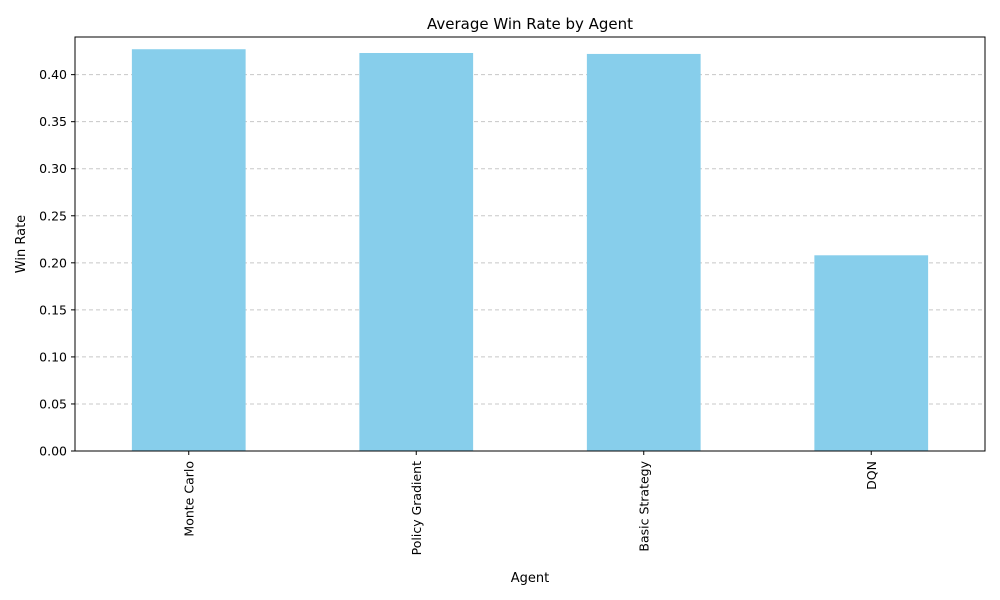  Describe the element at coordinates (53, 74) in the screenshot. I see `y-tick-label: 0.40` at that location.